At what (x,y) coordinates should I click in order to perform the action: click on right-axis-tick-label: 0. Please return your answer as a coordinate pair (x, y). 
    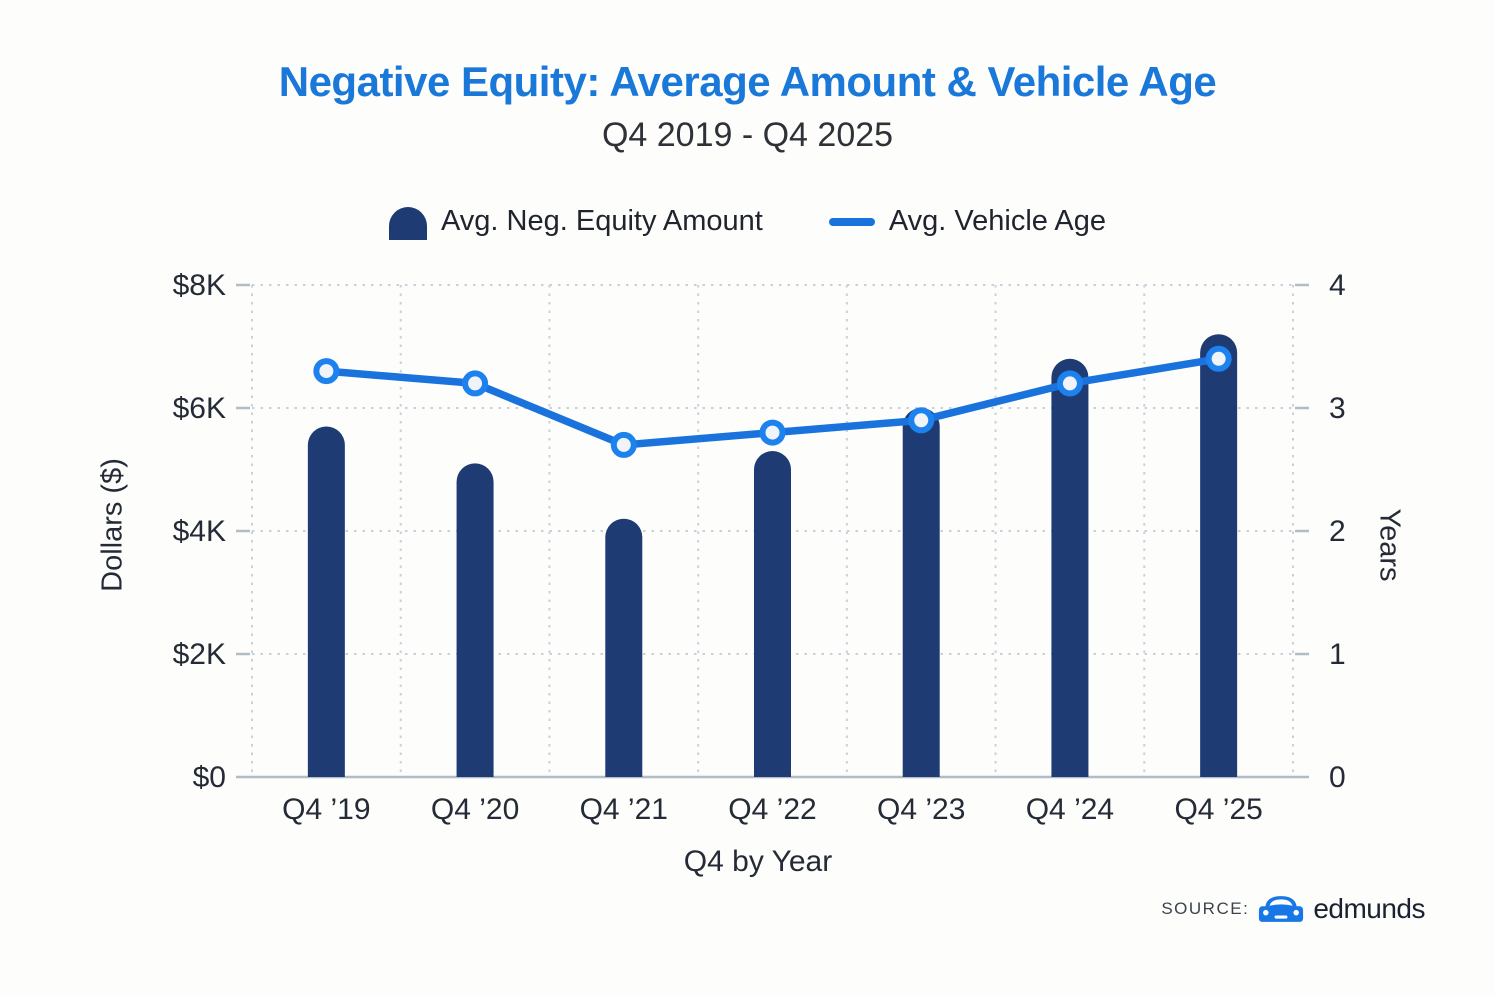
    Looking at the image, I should click on (1337, 777).